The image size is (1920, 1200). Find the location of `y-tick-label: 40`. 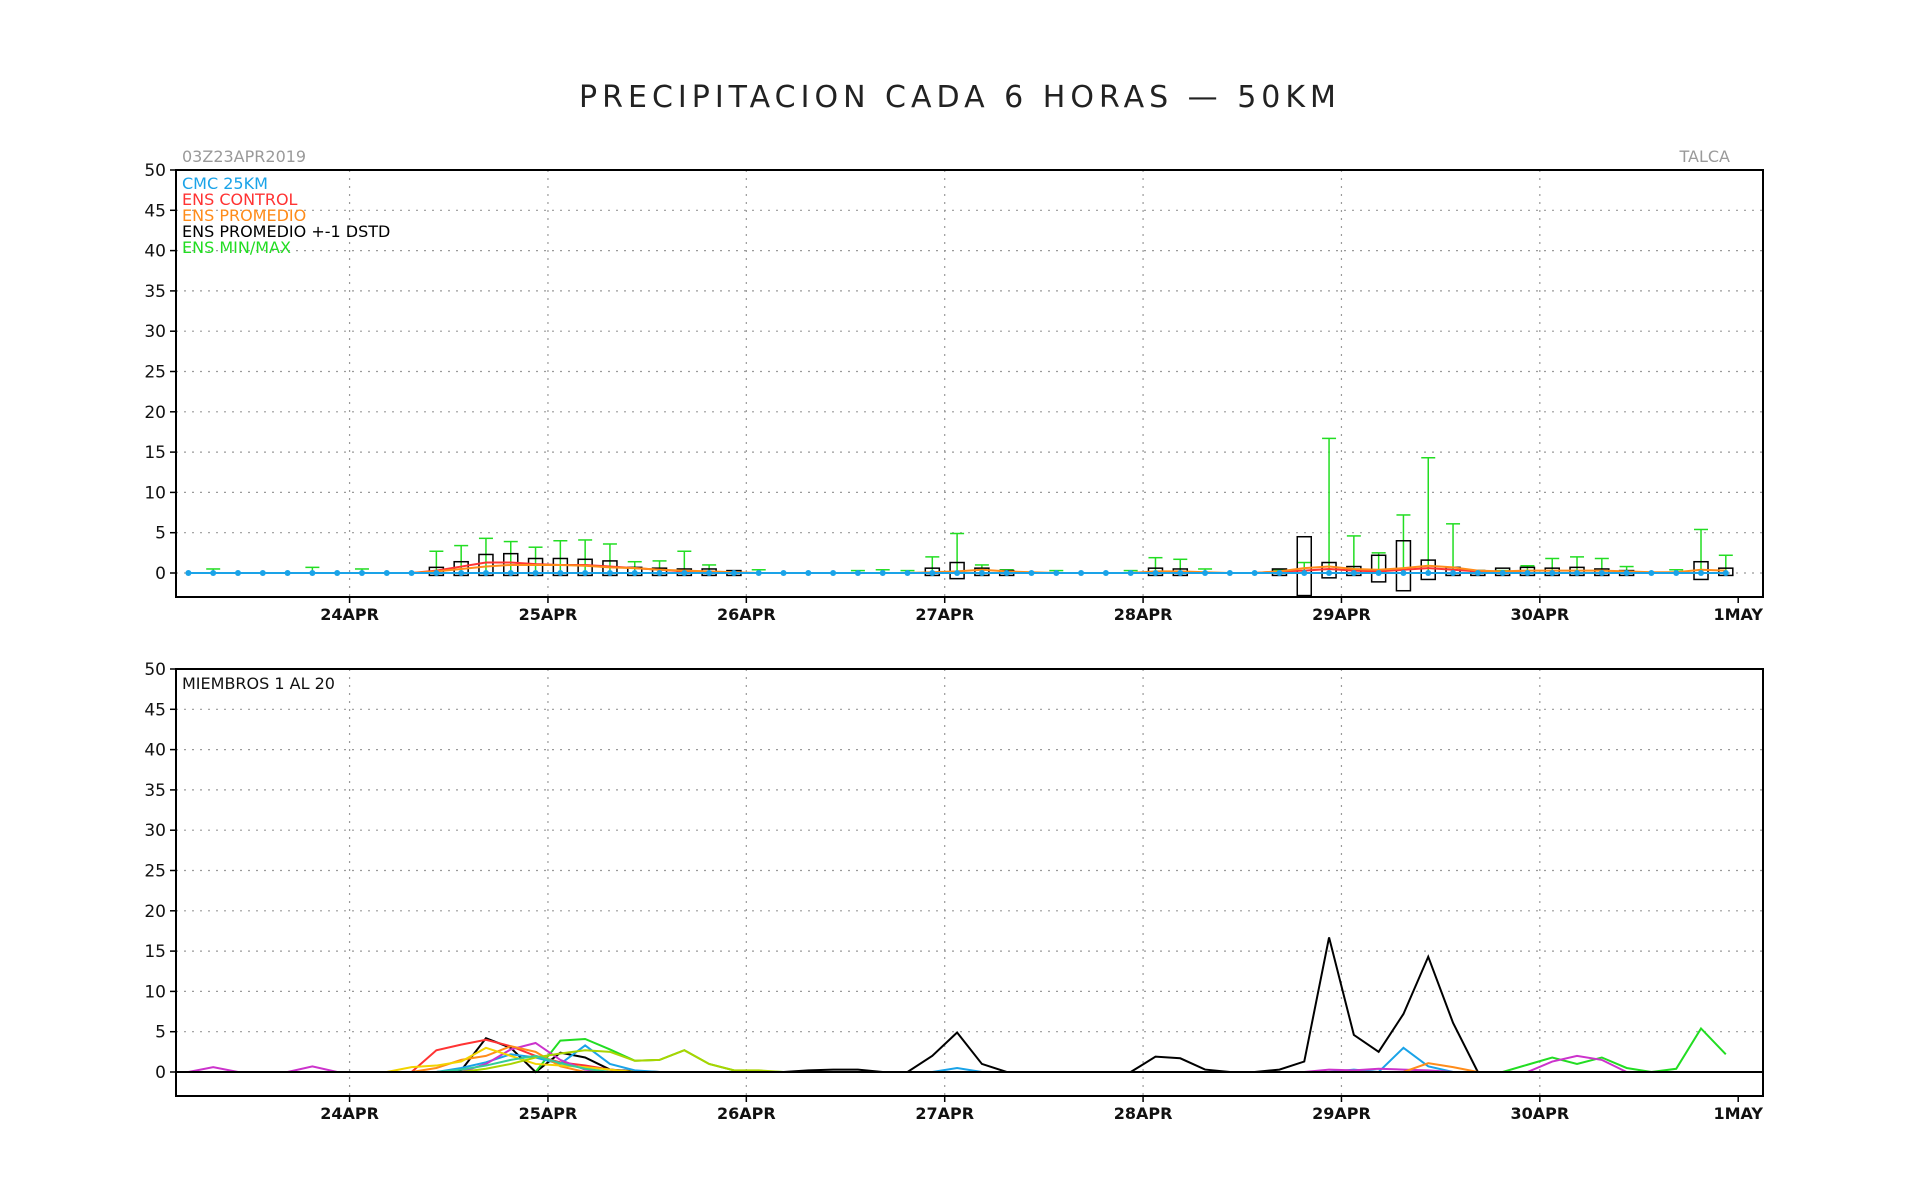

y-tick-label: 40 is located at coordinates (155, 252).